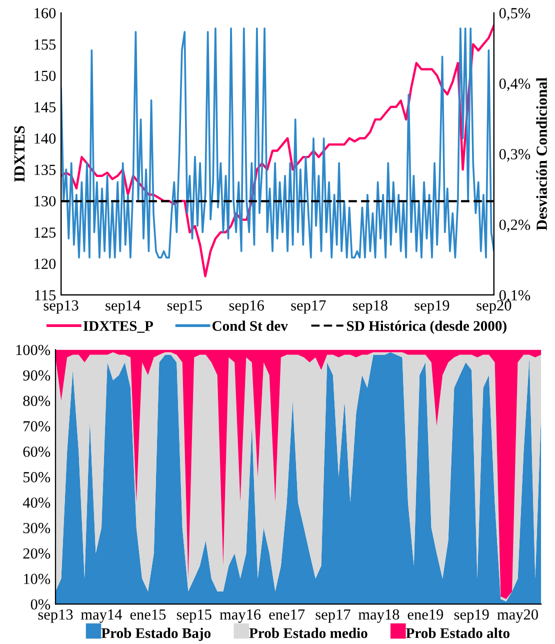 This screenshot has width=555, height=644. What do you see at coordinates (45, 264) in the screenshot?
I see `y-tick-label: 120` at bounding box center [45, 264].